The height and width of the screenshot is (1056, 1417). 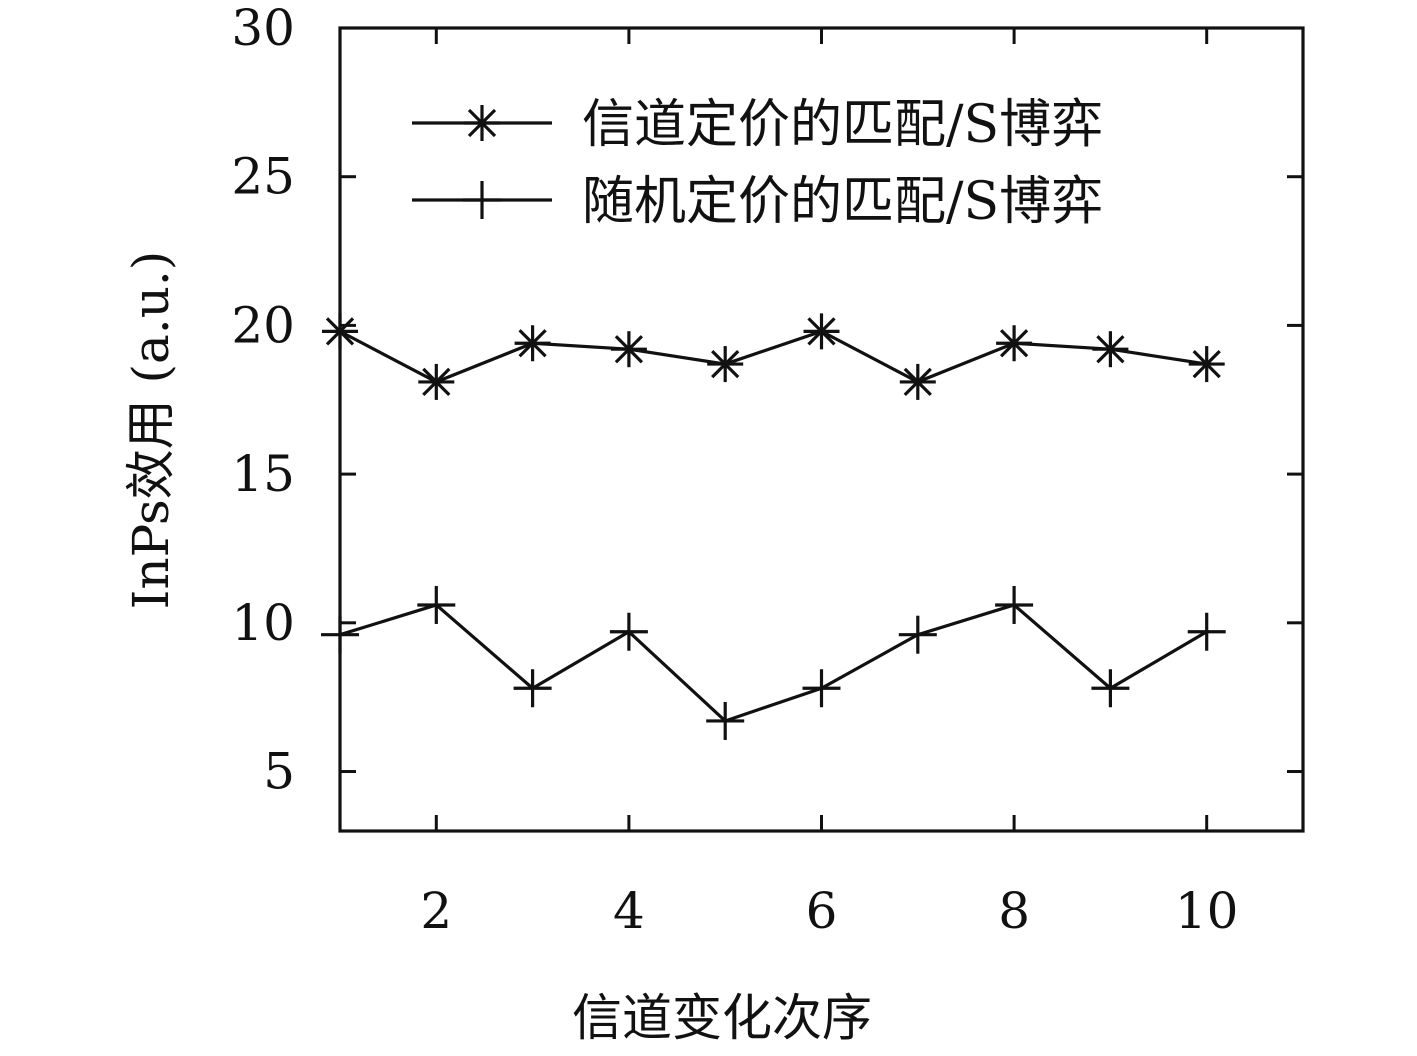 I want to click on y-tick-label-2: 15, so click(x=263, y=474).